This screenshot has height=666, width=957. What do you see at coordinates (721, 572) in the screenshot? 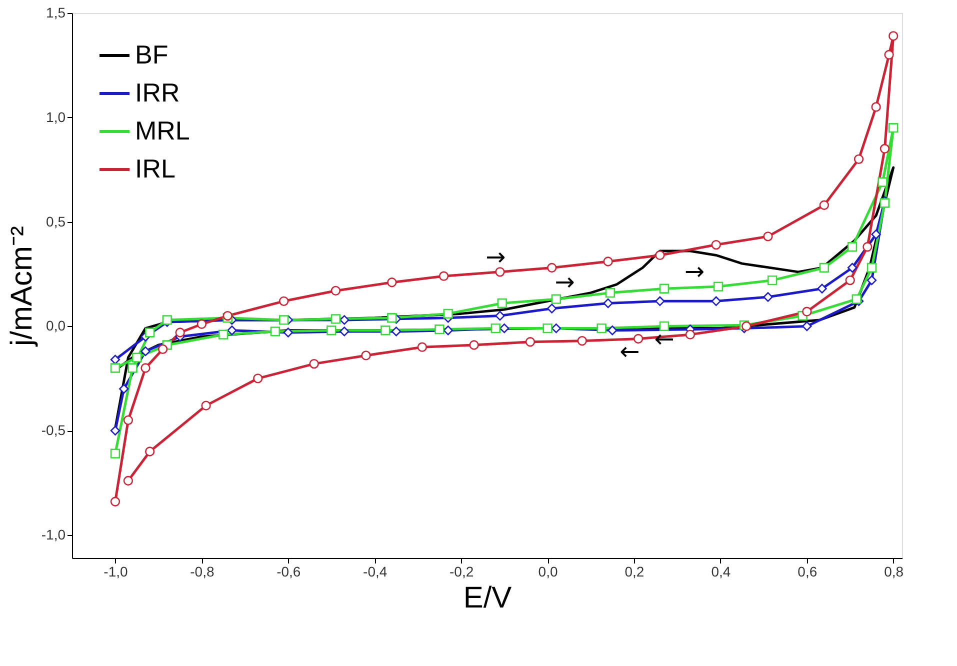
I see `x-tick-label: 0,4` at bounding box center [721, 572].